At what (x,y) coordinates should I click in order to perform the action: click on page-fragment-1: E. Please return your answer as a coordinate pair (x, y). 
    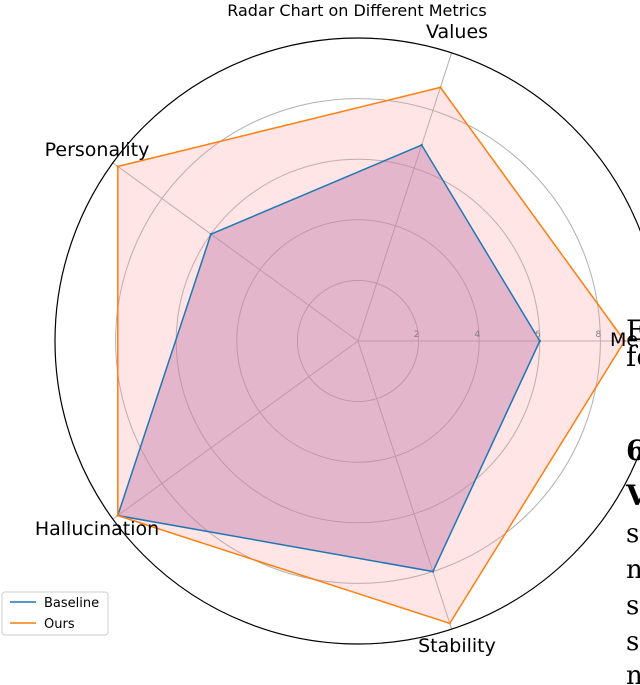
    Looking at the image, I should click on (633, 330).